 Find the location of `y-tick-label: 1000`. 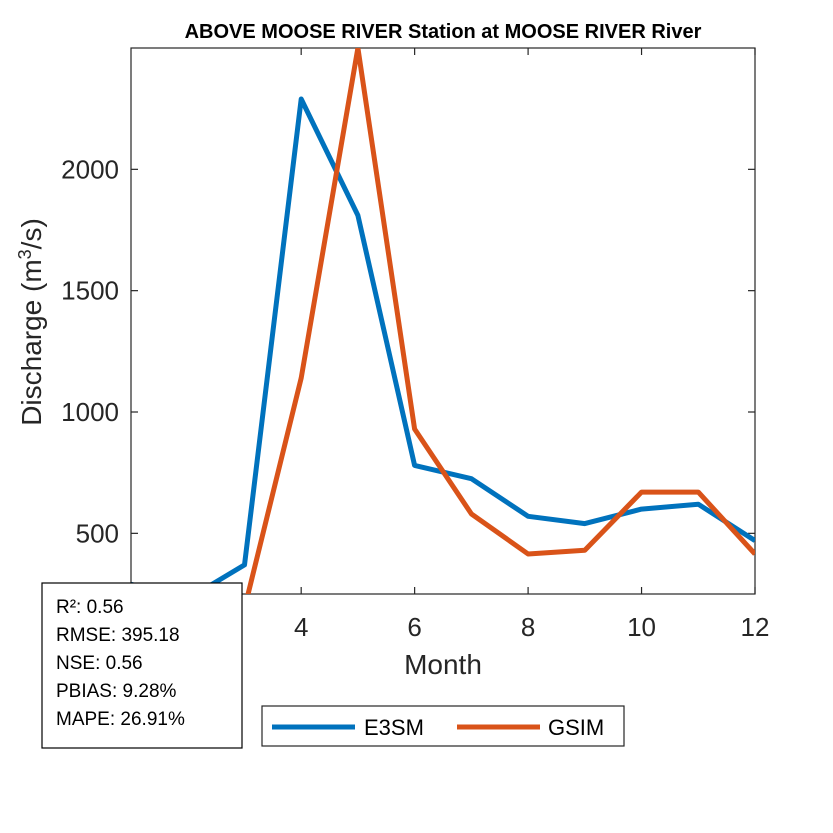

y-tick-label: 1000 is located at coordinates (90, 412).